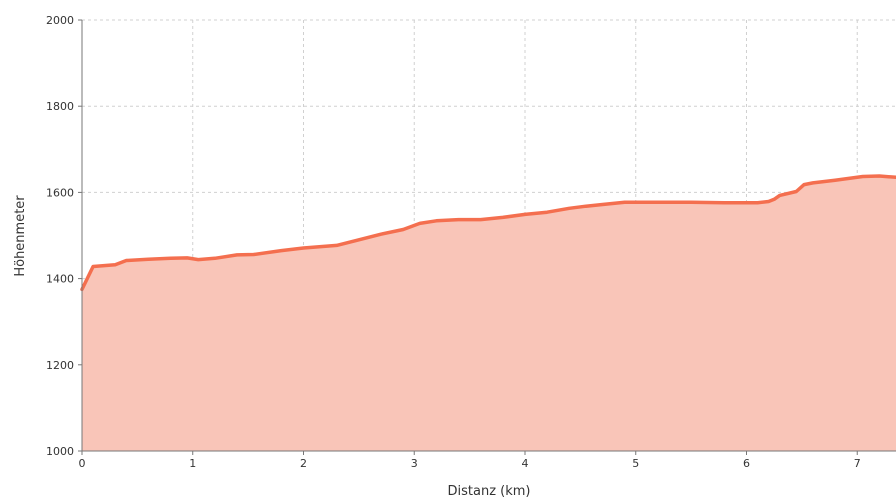 This screenshot has height=502, width=896. I want to click on x-tick-label: 7, so click(857, 463).